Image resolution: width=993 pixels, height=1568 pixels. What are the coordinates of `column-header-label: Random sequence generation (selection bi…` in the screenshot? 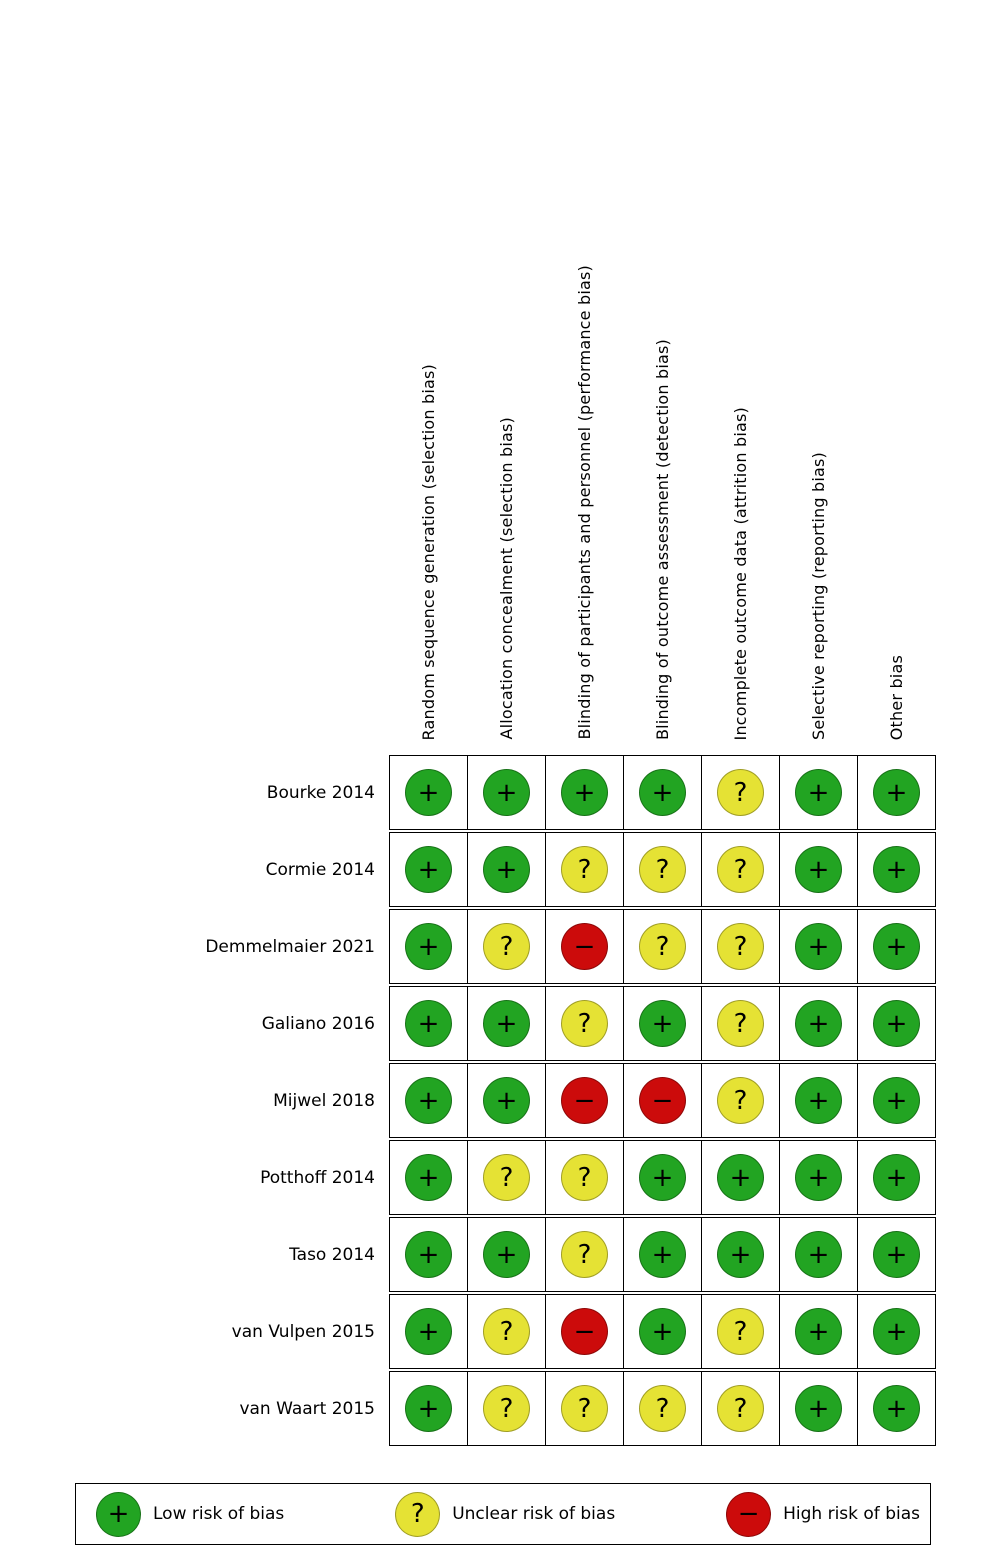 It's located at (428, 551).